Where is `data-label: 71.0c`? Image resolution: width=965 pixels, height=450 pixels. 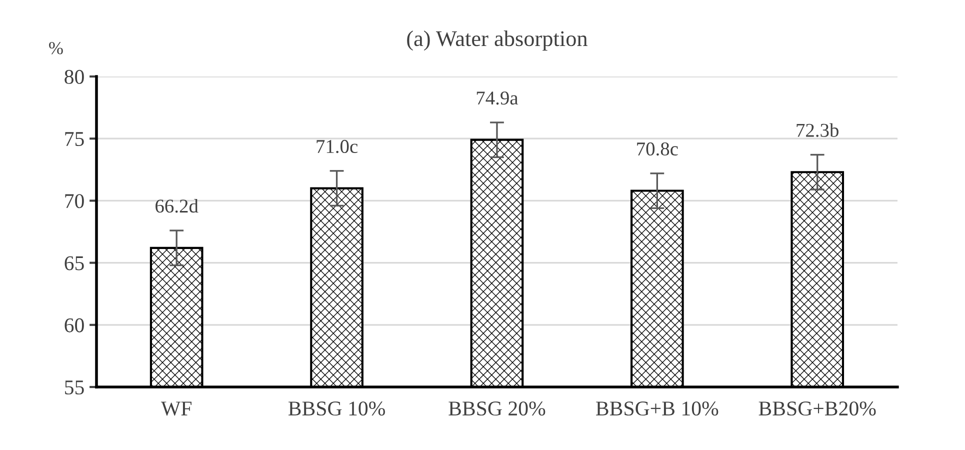 data-label: 71.0c is located at coordinates (337, 147).